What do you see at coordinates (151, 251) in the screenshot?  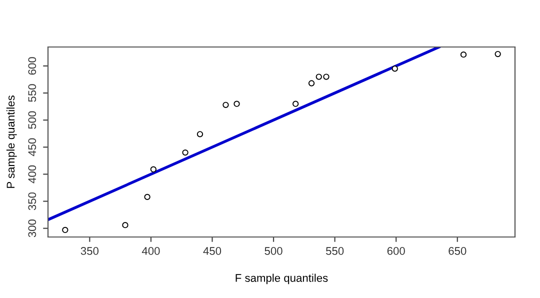 I see `x-tick-label: 400` at bounding box center [151, 251].